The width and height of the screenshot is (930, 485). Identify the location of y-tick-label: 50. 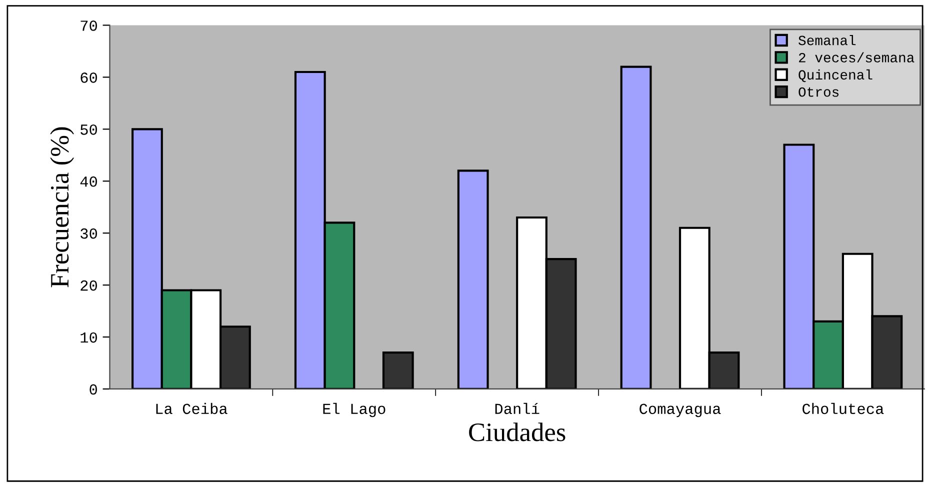
(88, 129).